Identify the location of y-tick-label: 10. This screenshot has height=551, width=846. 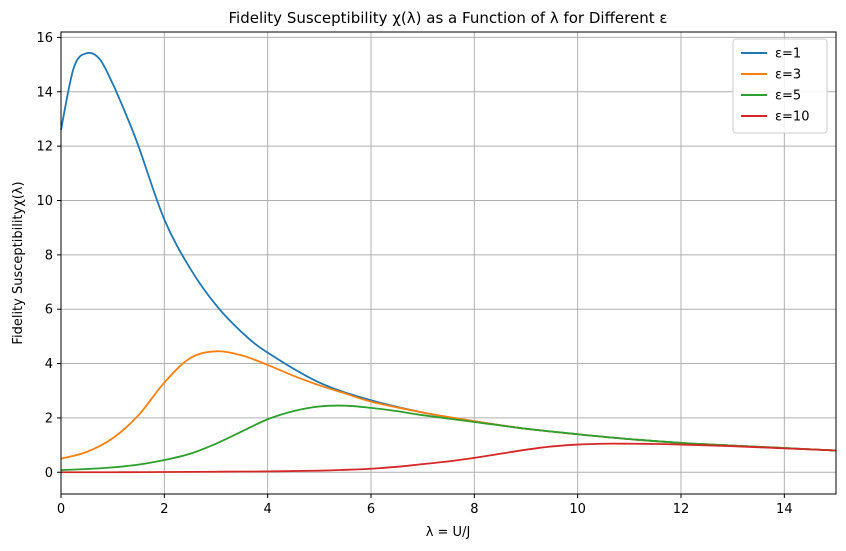
(44, 201).